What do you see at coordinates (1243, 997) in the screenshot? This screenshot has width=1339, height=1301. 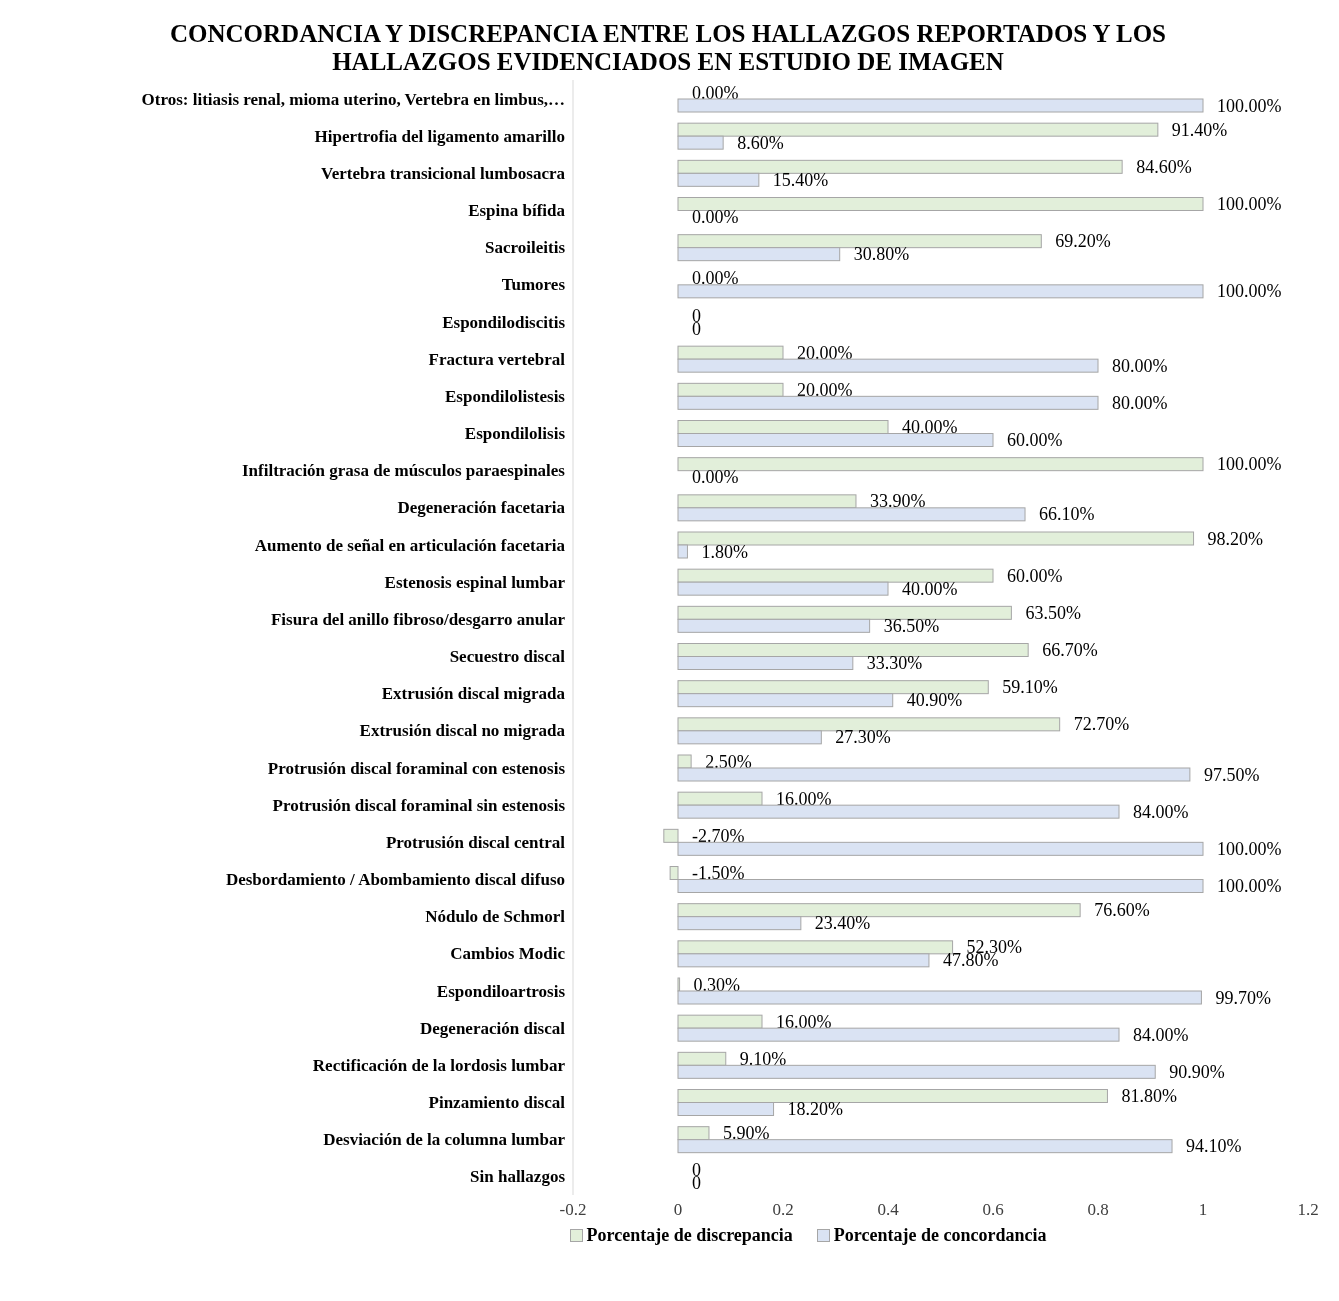 I see `data-label: 99.70%` at bounding box center [1243, 997].